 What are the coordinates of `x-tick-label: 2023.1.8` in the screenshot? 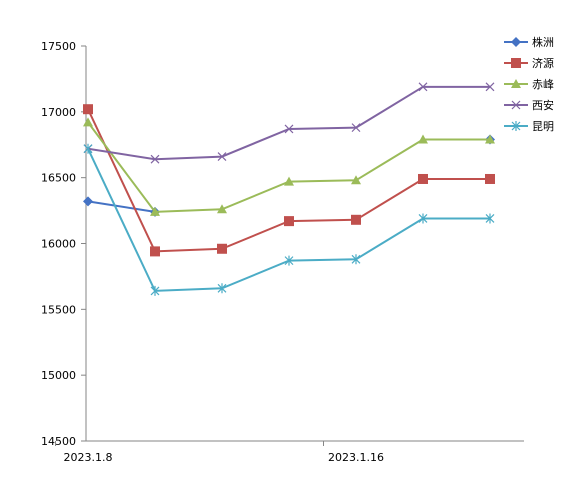 It's located at (88, 457).